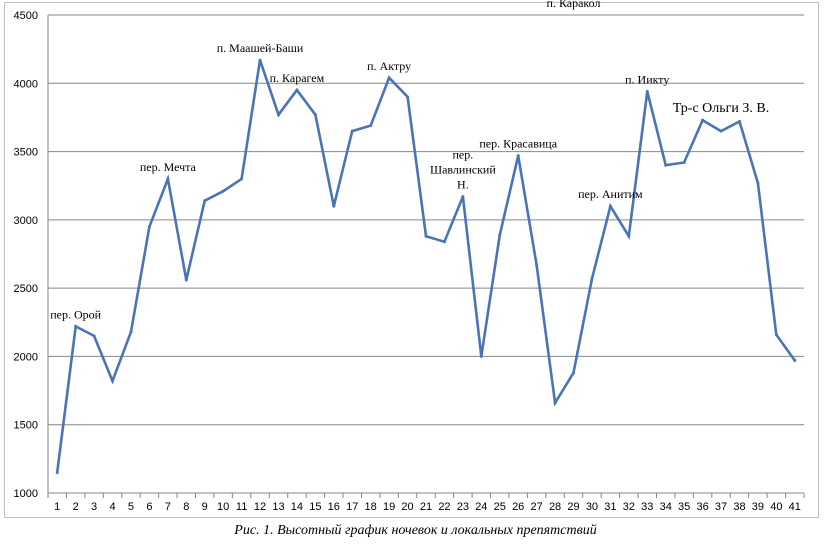  What do you see at coordinates (297, 507) in the screenshot?
I see `x-tick-label: 14` at bounding box center [297, 507].